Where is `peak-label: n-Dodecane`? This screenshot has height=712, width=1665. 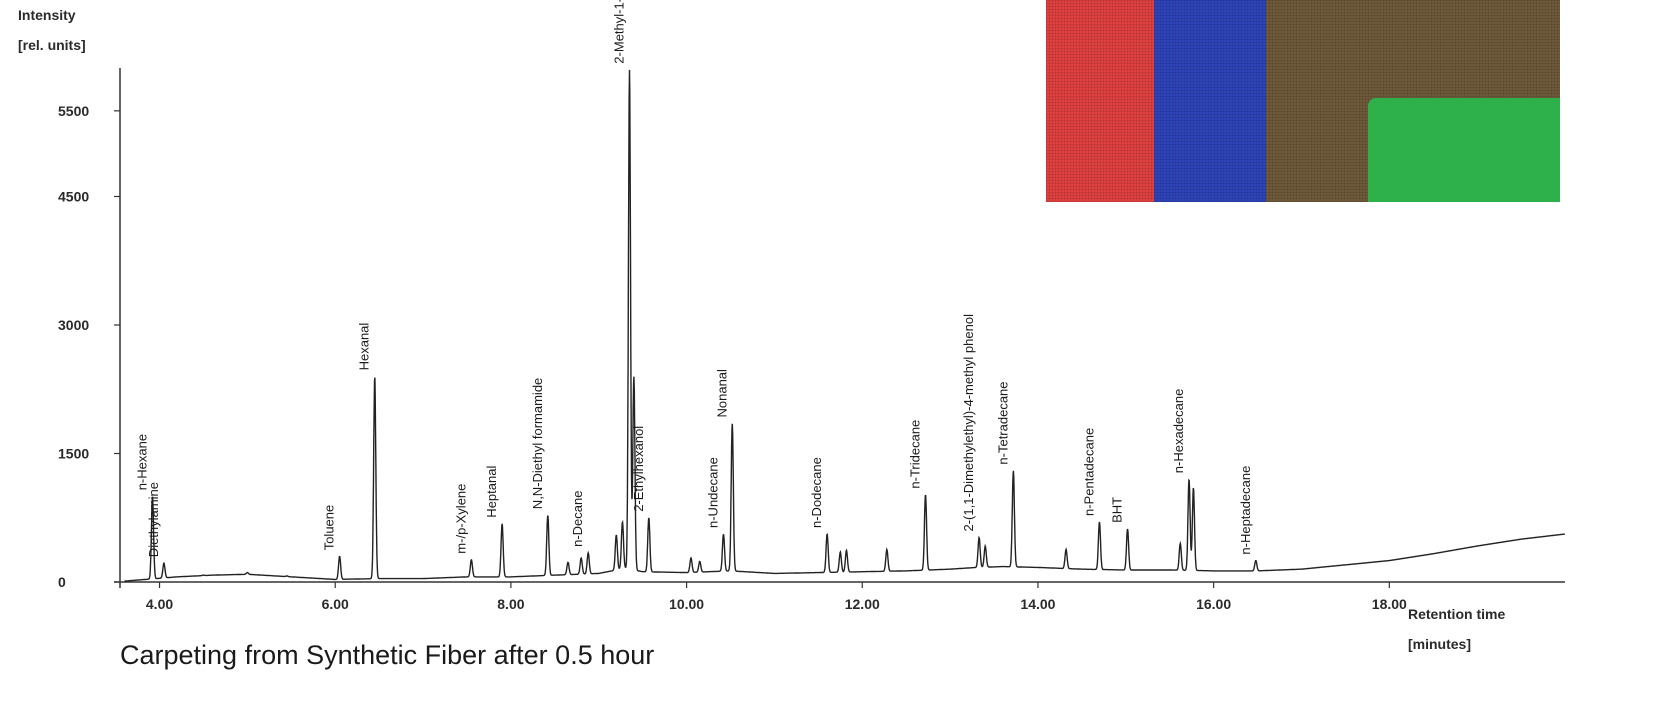
peak-label: n-Dodecane is located at coordinates (816, 492).